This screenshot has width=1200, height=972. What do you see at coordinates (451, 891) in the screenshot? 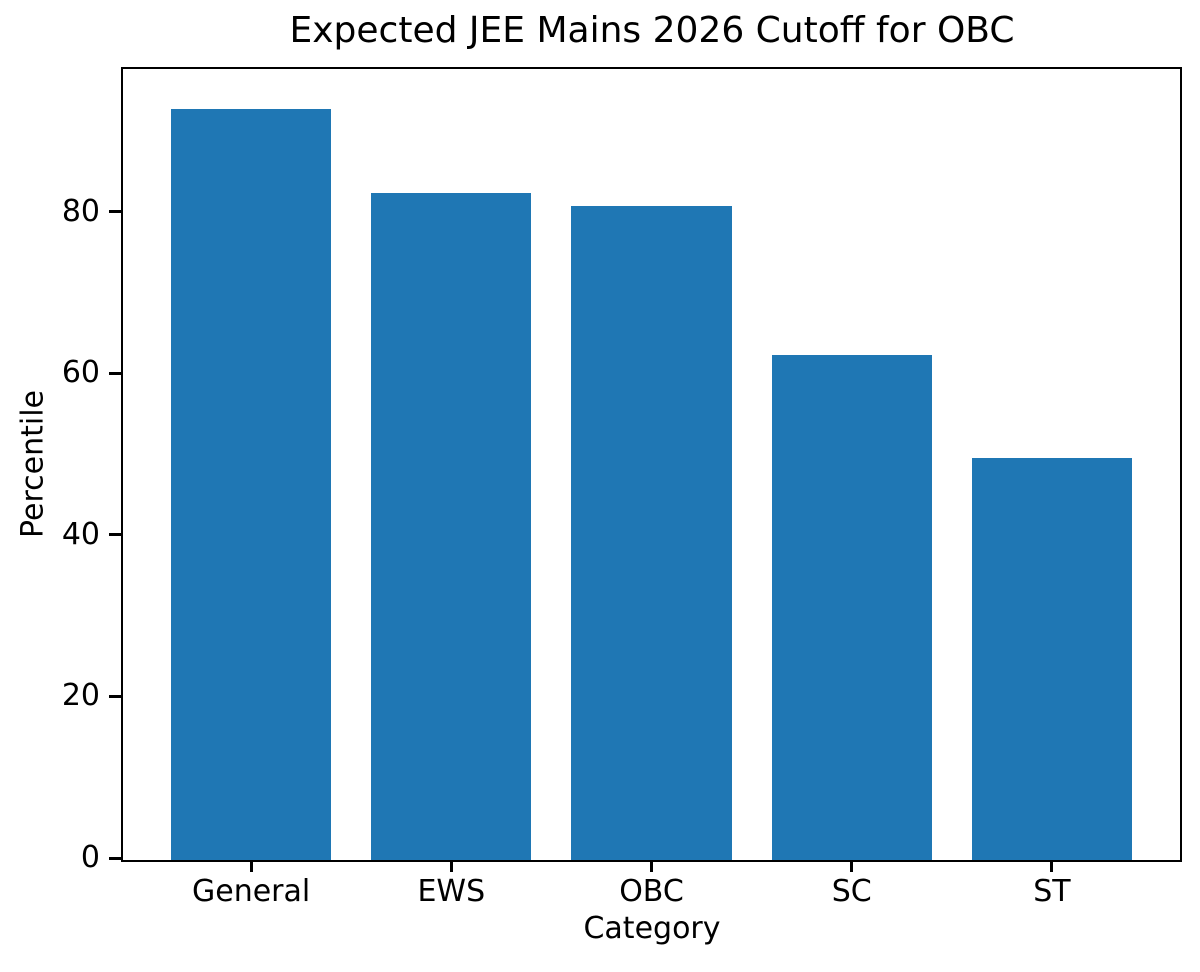
I see `x-tick-label-ews: EWS` at bounding box center [451, 891].